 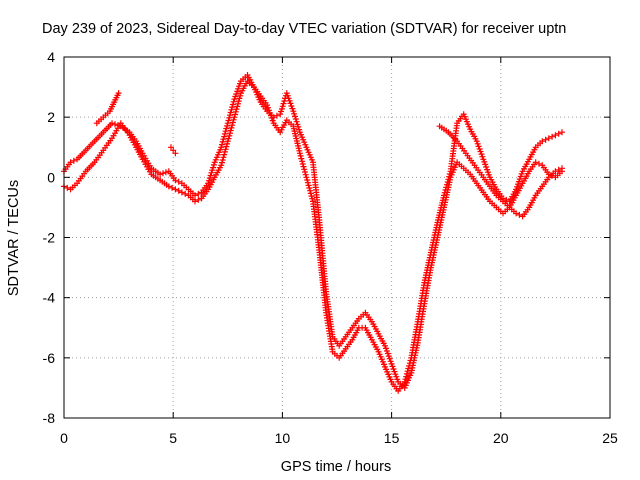 I want to click on x-tick-label: 20, so click(x=501, y=438).